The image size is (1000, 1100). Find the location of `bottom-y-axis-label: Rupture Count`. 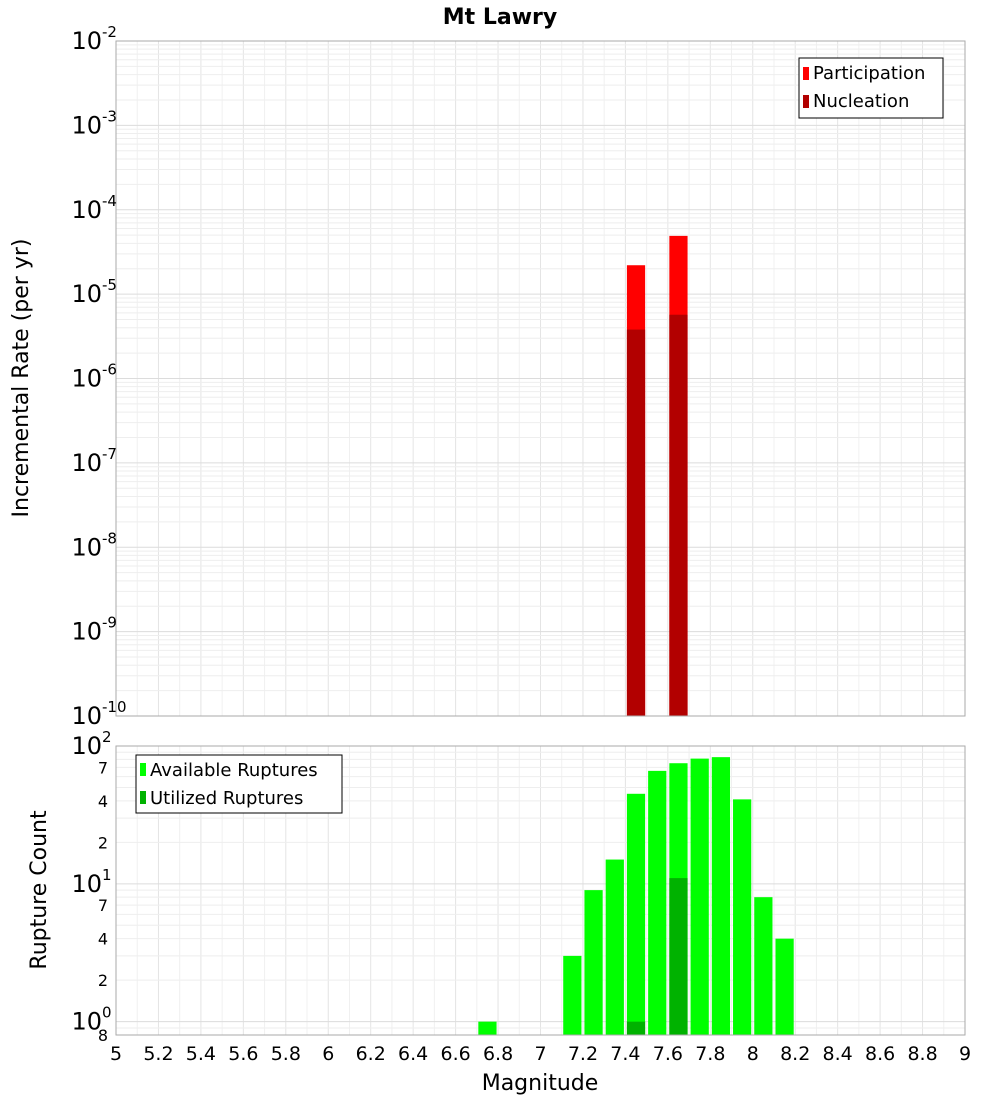

bottom-y-axis-label: Rupture Count is located at coordinates (39, 890).